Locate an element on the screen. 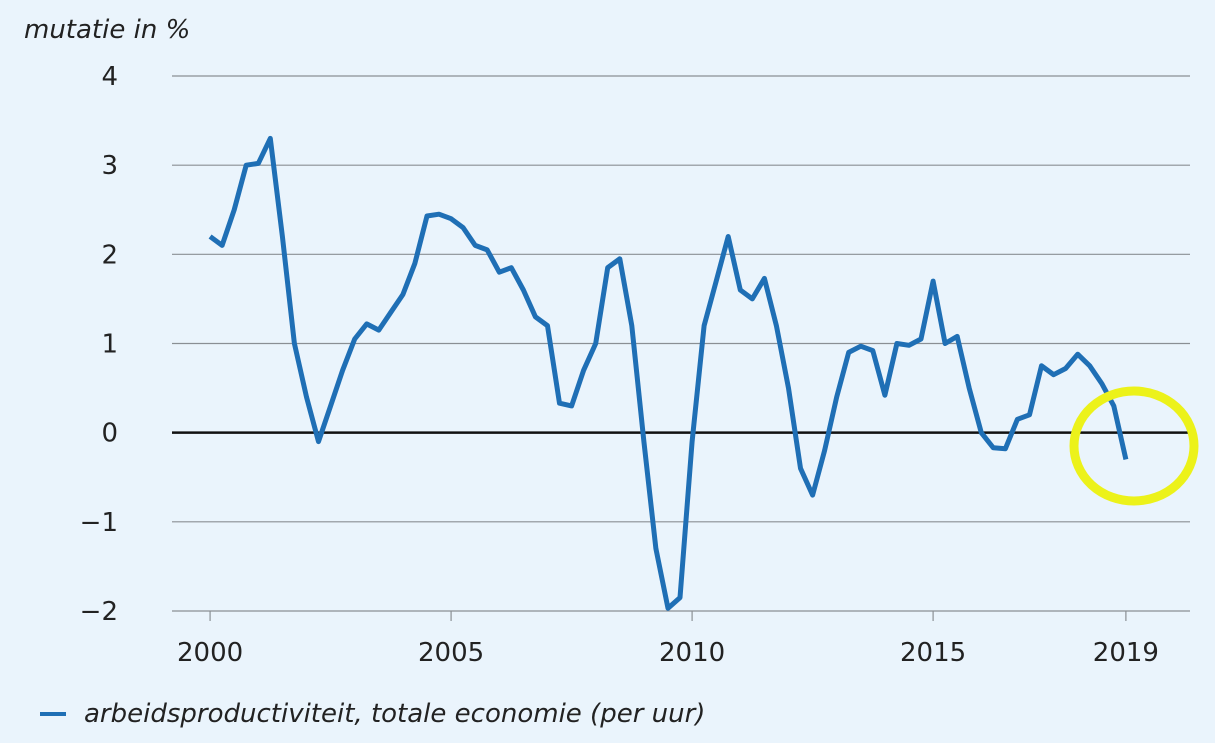 Image resolution: width=1215 pixels, height=743 pixels. x-tick-label: 2000 is located at coordinates (210, 653).